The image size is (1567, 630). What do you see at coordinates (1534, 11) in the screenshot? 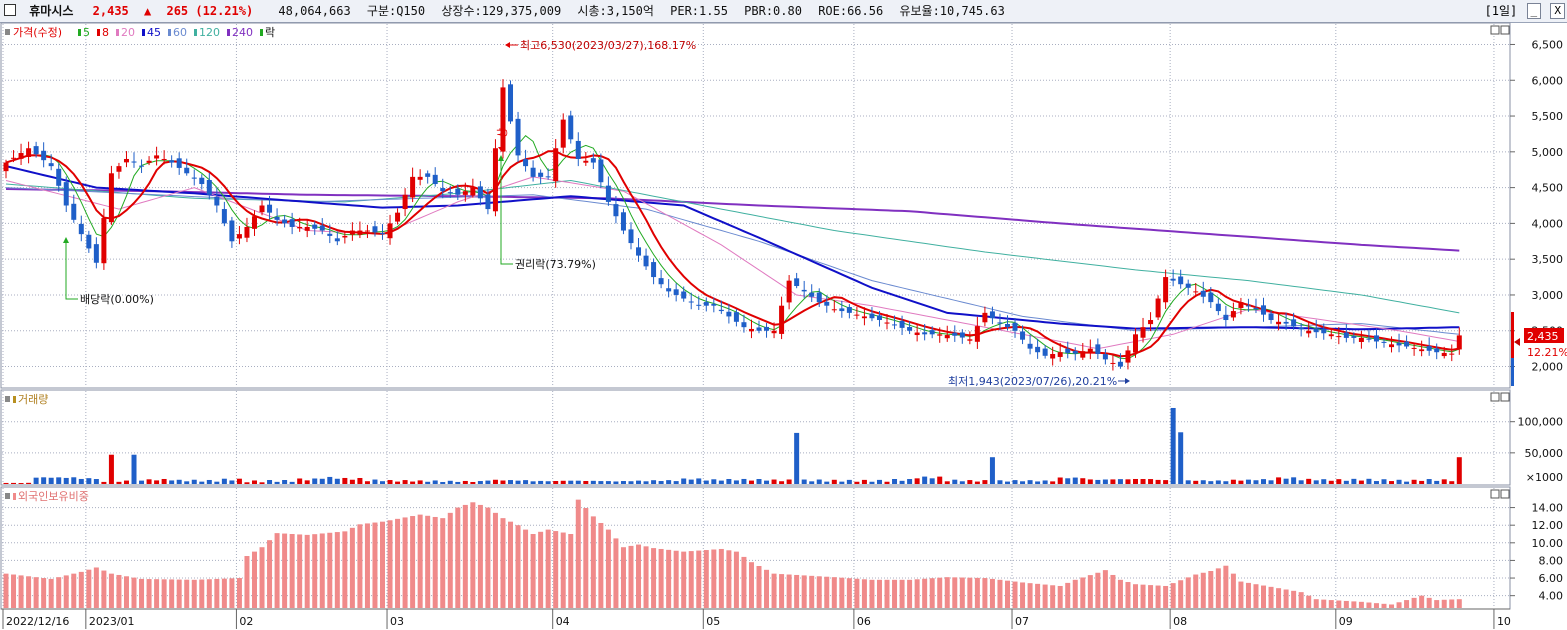
I see `minimize-button: _` at bounding box center [1534, 11].